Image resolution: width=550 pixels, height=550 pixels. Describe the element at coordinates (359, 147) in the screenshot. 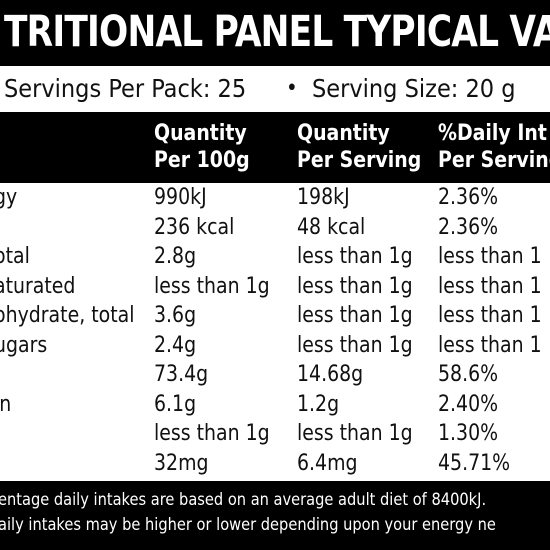

I see `header-quantity-per-serving: Quantity Per Serving` at that location.